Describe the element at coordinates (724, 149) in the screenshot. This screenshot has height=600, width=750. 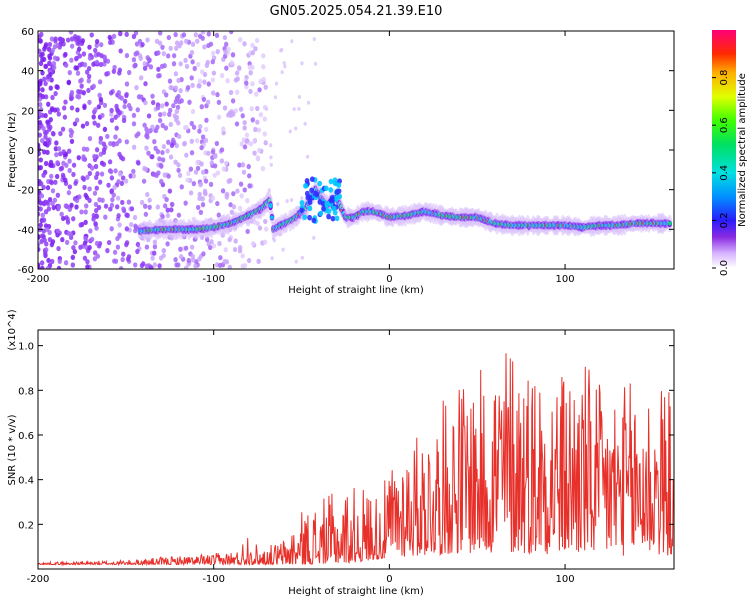
I see `colorbar-gradient` at that location.